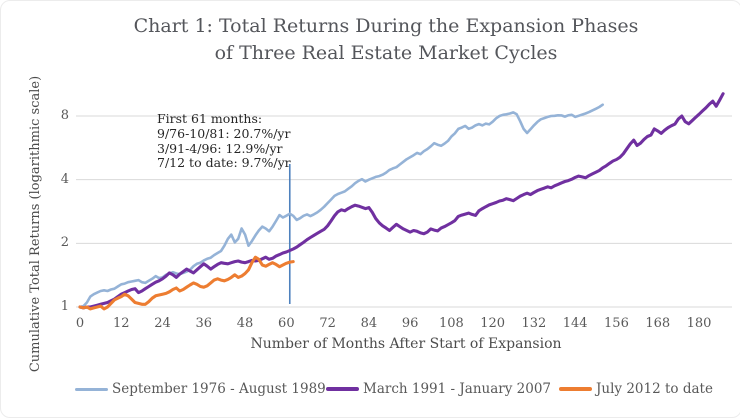  Describe the element at coordinates (658, 323) in the screenshot. I see `x-tick-label: 168` at that location.